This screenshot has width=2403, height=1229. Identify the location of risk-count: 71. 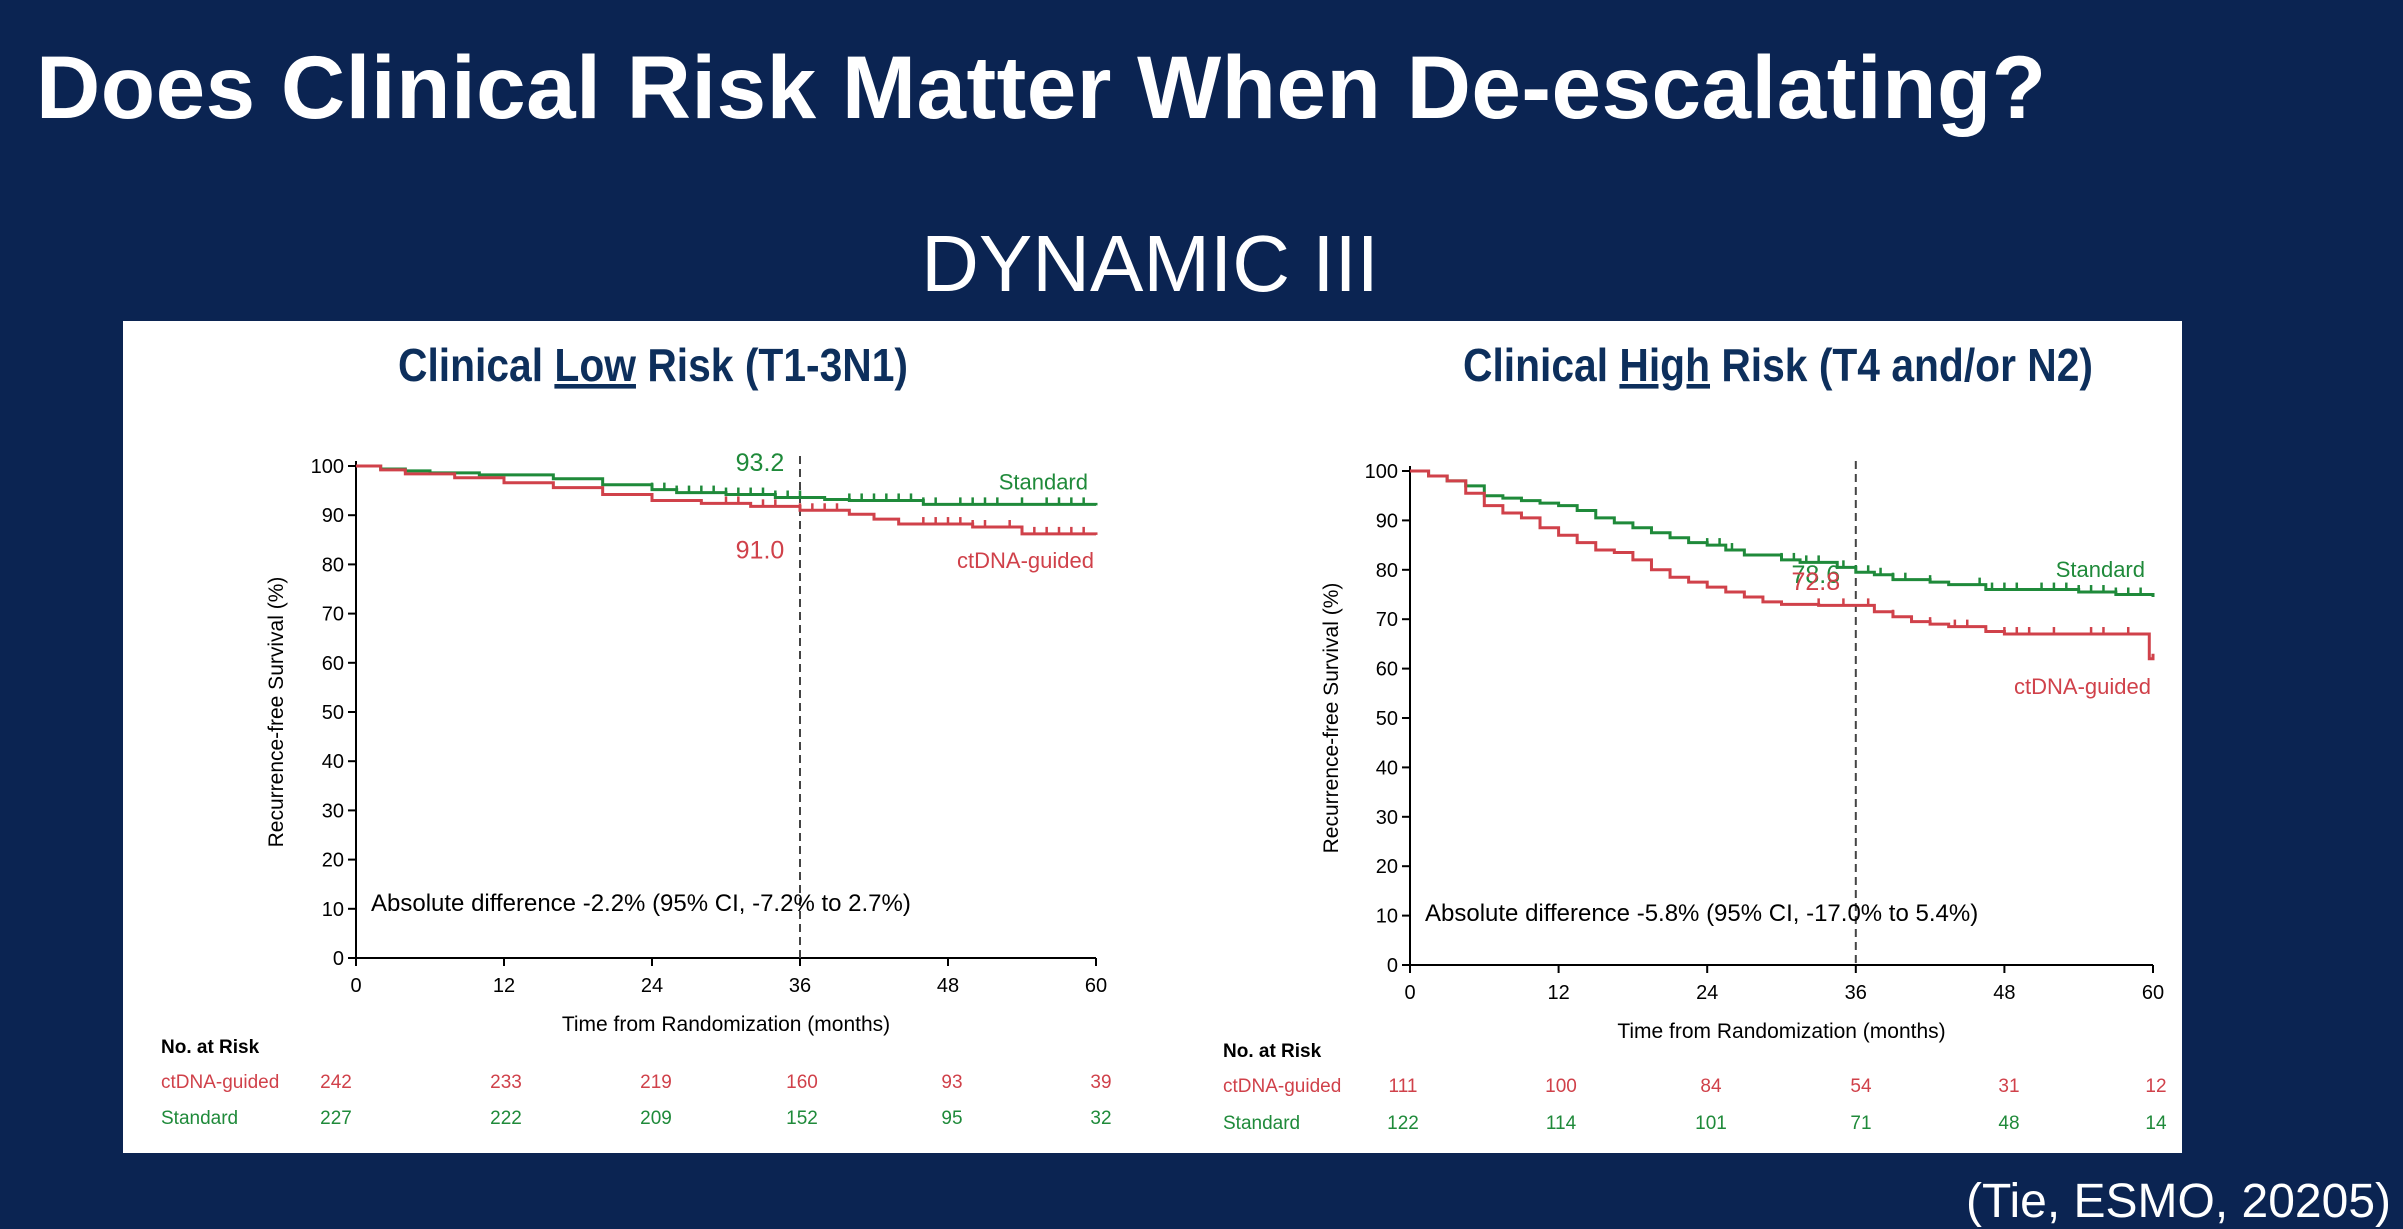
(1860, 1123).